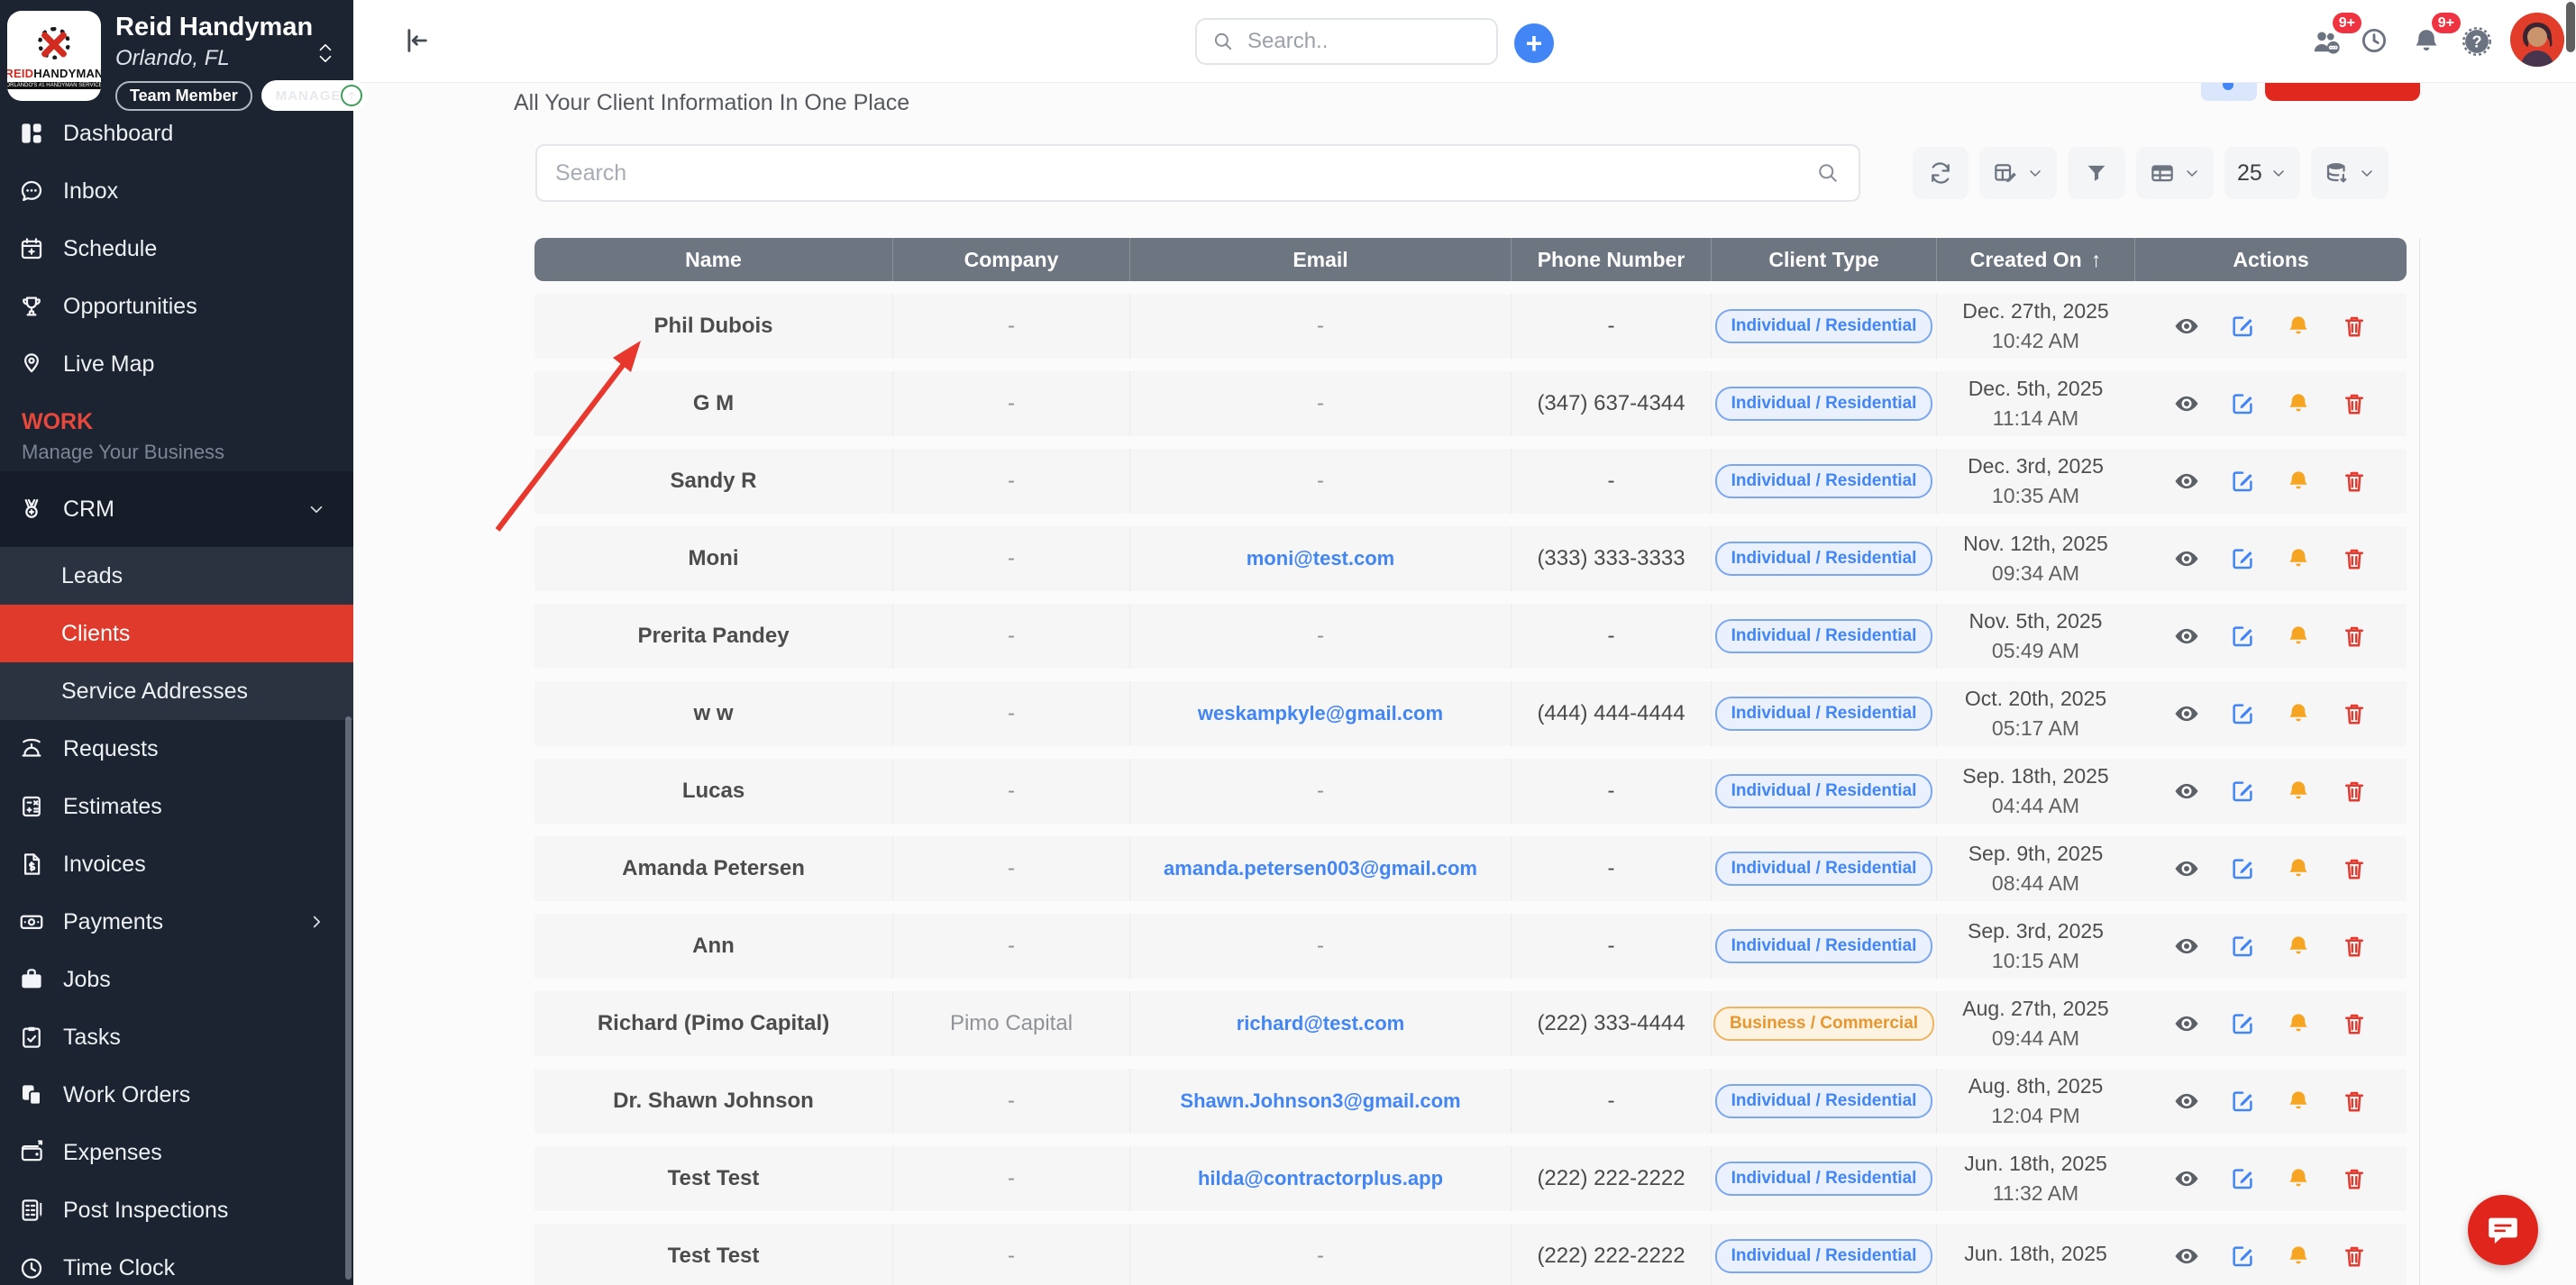 Image resolution: width=2576 pixels, height=1285 pixels. I want to click on sidebar-scrollbar, so click(348, 998).